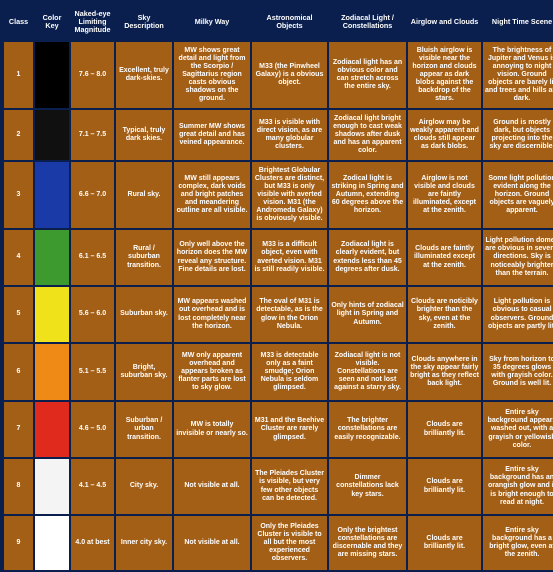 The height and width of the screenshot is (572, 553). I want to click on class-cell: 7, so click(18, 429).